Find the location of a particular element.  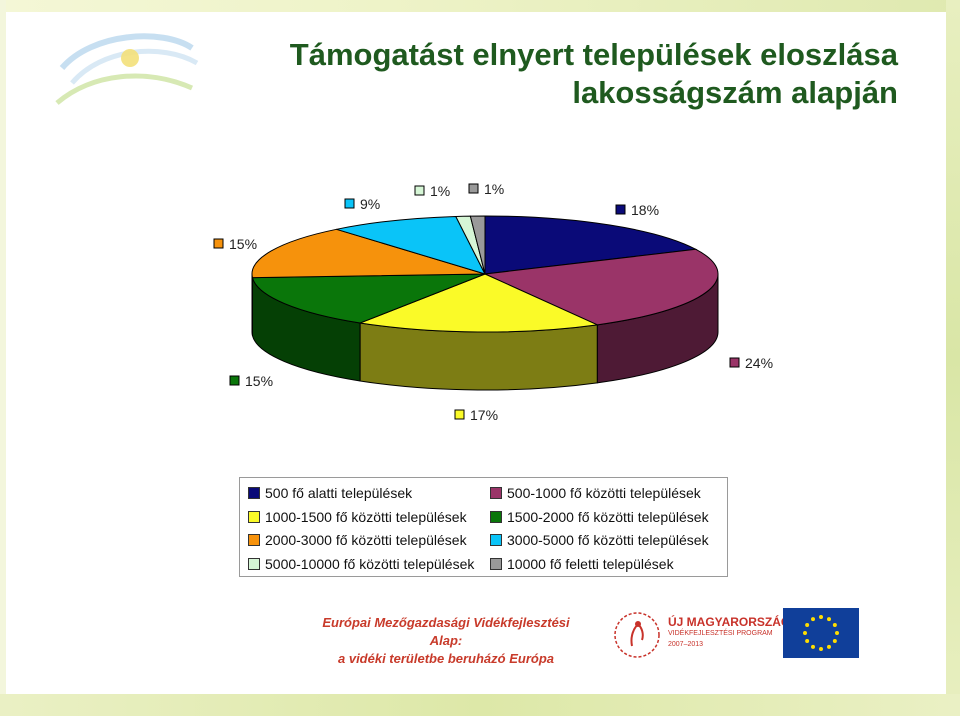

eu-flag-icon is located at coordinates (821, 633).